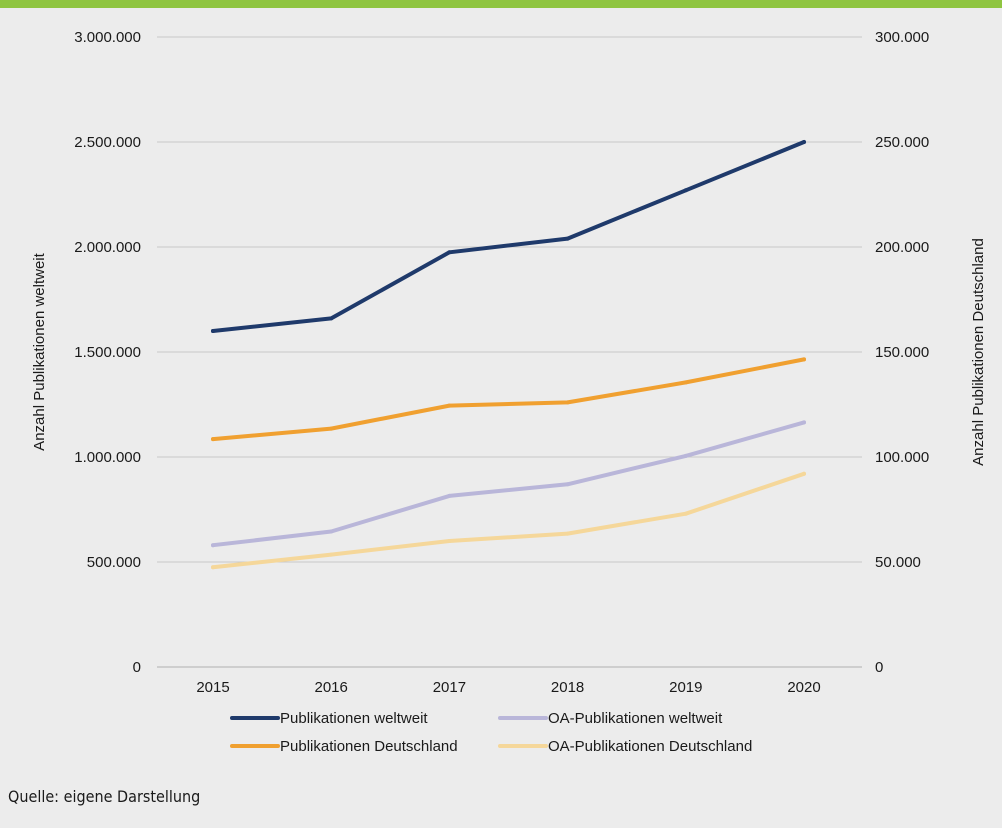  Describe the element at coordinates (508, 399) in the screenshot. I see `series-line-publikationen-deutschland` at that location.